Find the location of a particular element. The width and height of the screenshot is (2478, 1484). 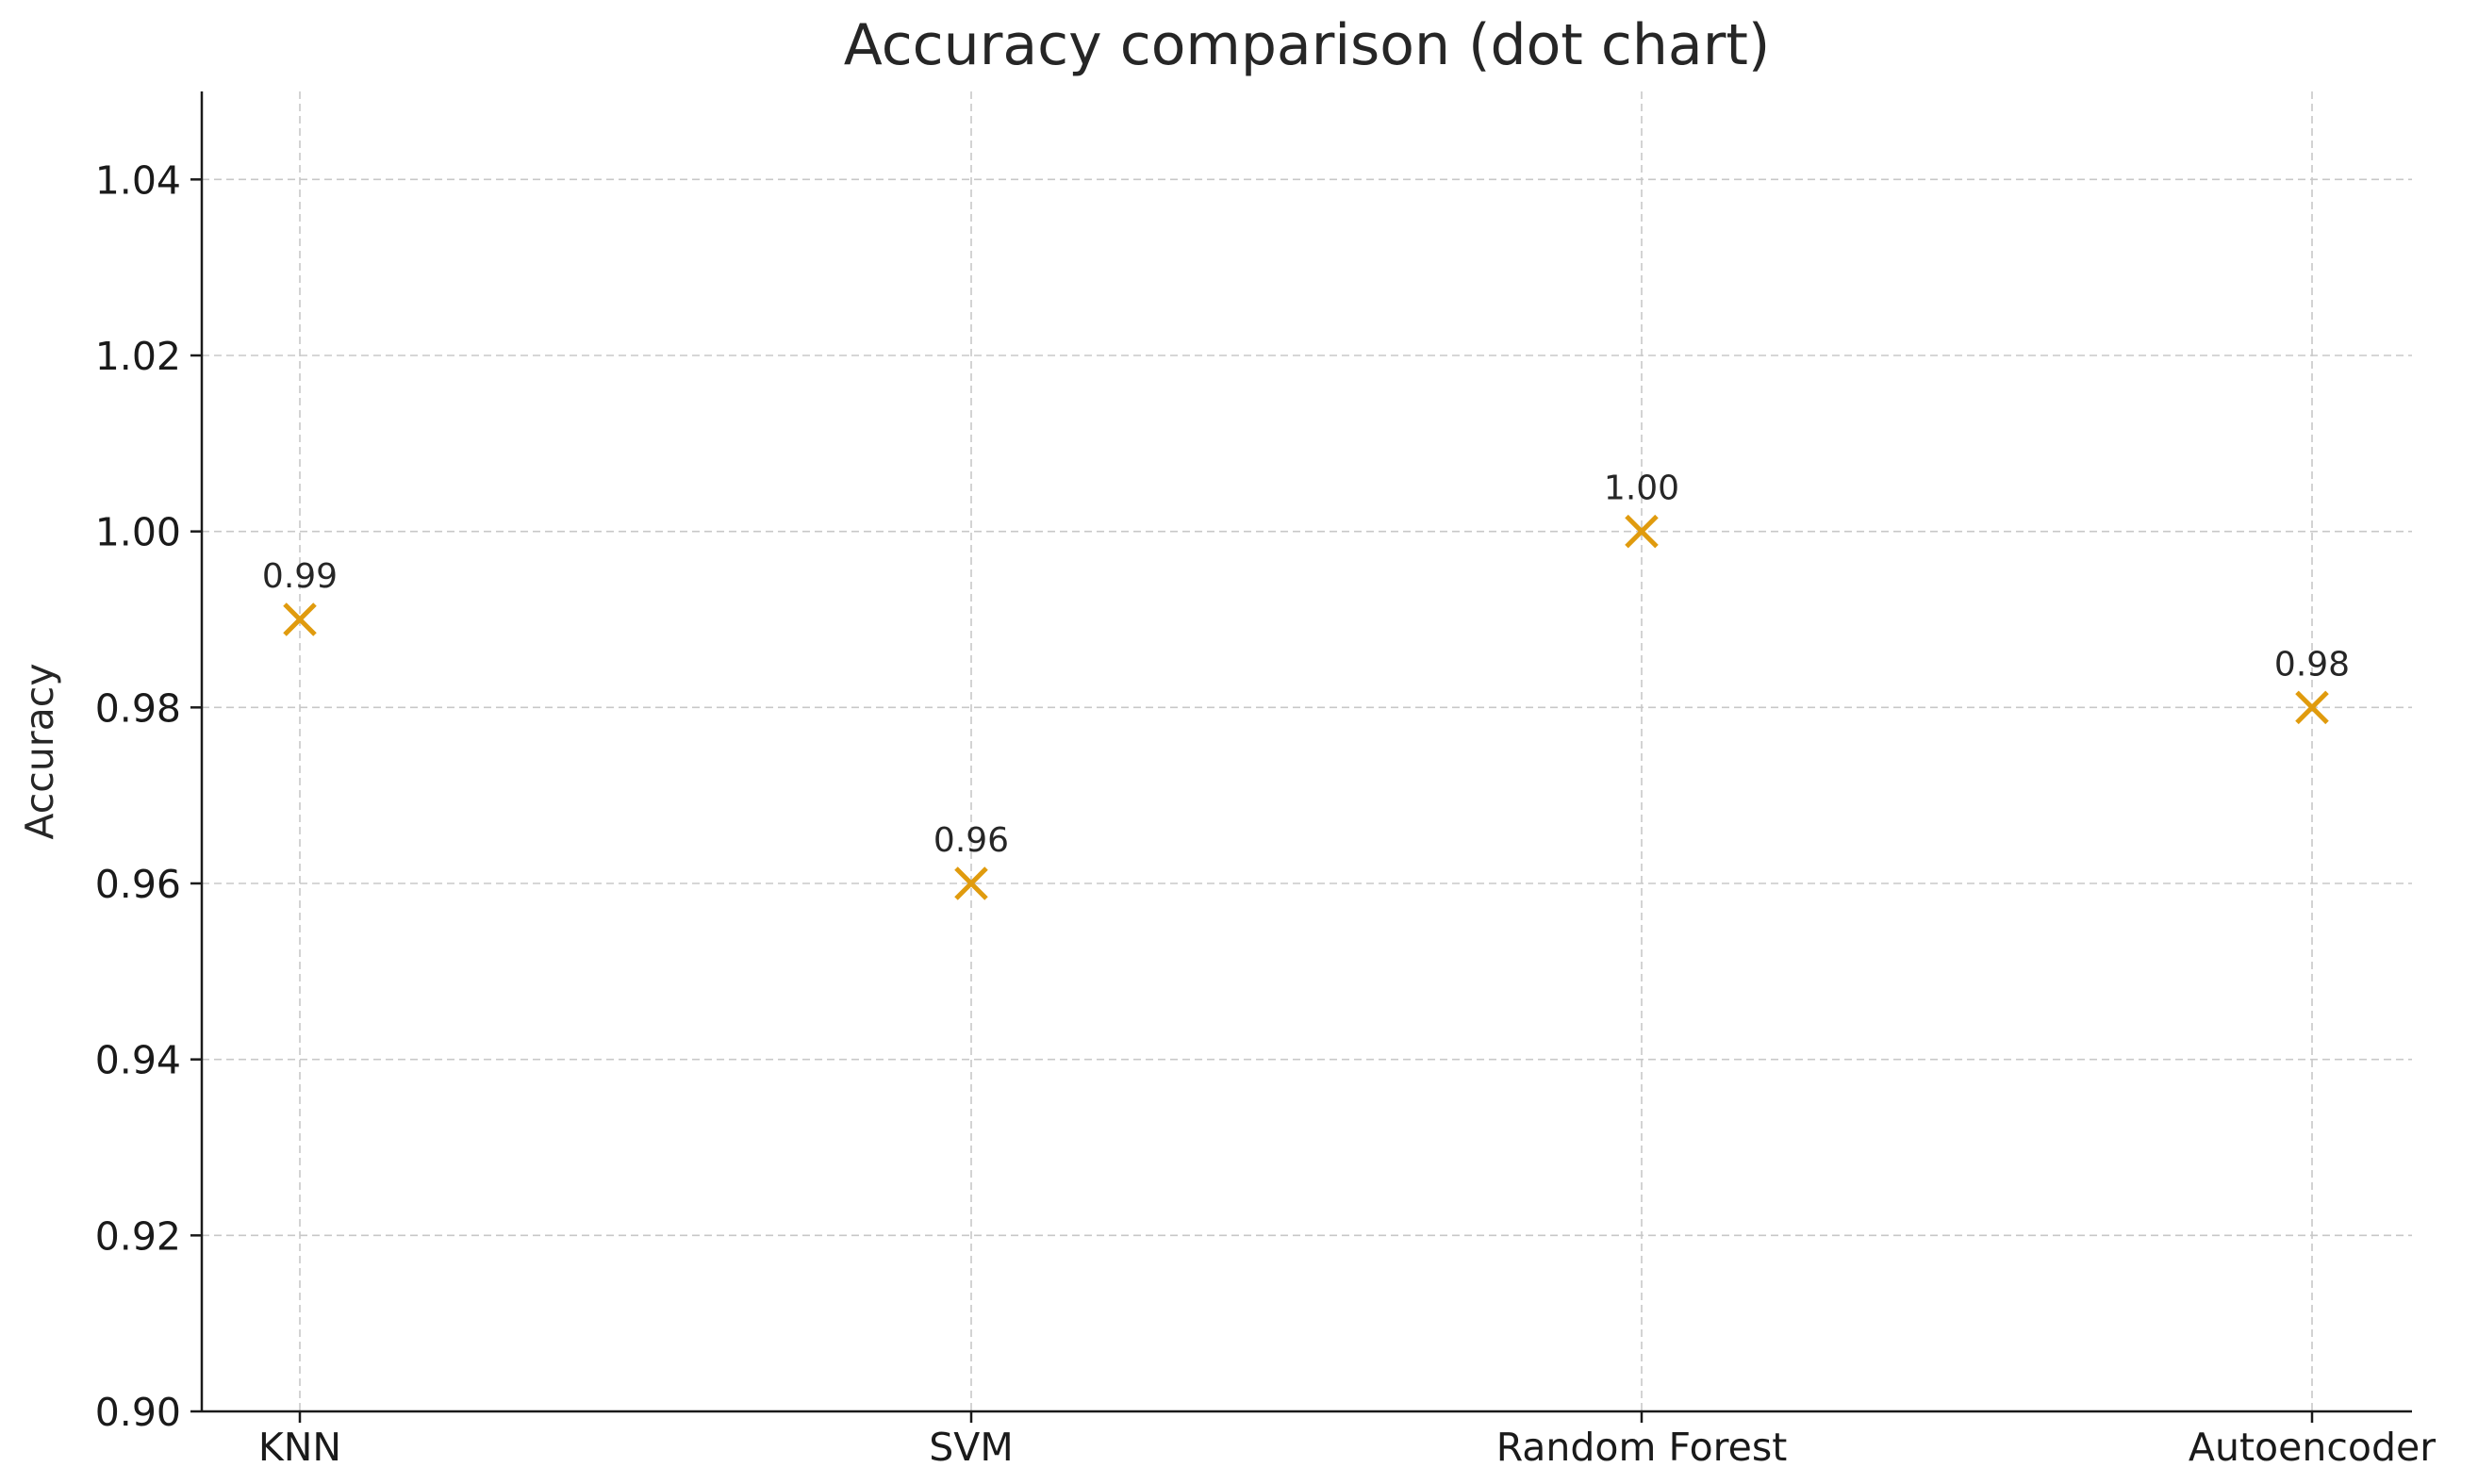

y-tick-label: 1.04 is located at coordinates (138, 180).